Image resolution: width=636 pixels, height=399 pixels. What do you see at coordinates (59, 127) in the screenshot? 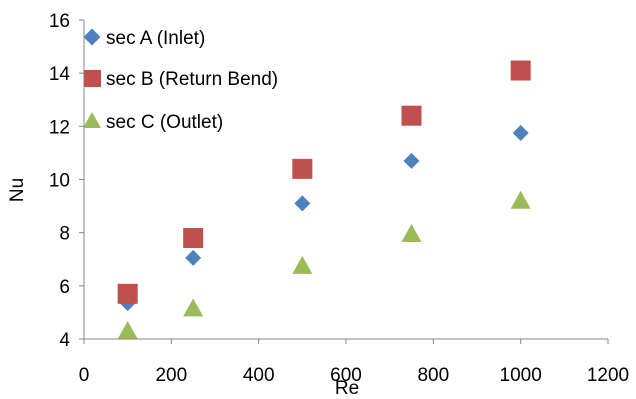
I see `y-tick-label: 12` at bounding box center [59, 127].